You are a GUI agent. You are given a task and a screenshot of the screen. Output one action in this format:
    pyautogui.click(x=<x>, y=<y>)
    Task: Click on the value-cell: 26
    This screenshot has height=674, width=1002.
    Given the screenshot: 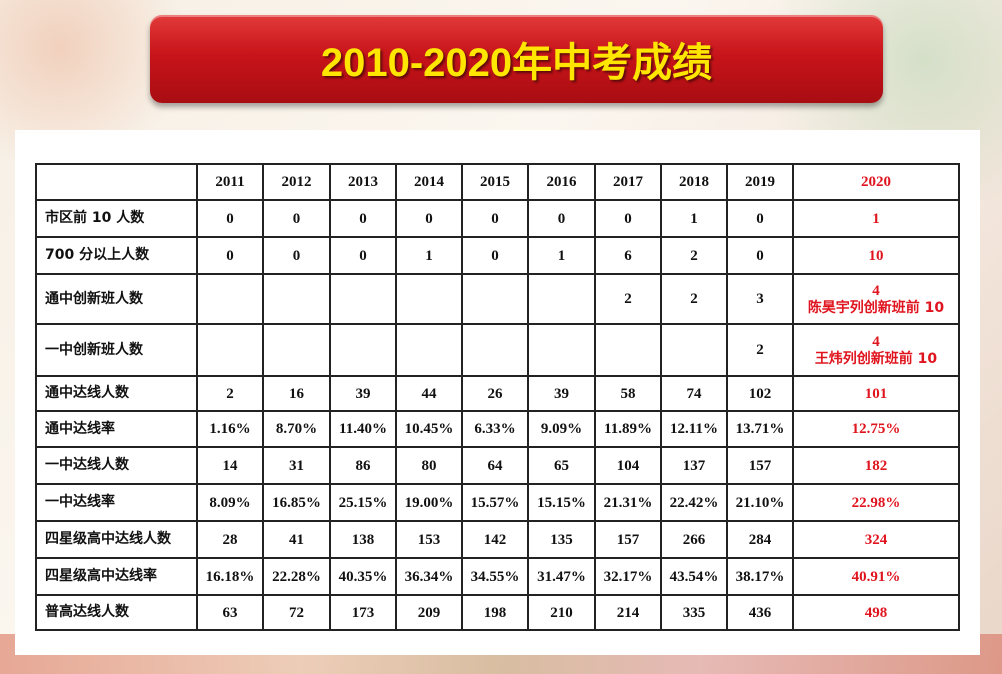 What is the action you would take?
    pyautogui.click(x=495, y=393)
    